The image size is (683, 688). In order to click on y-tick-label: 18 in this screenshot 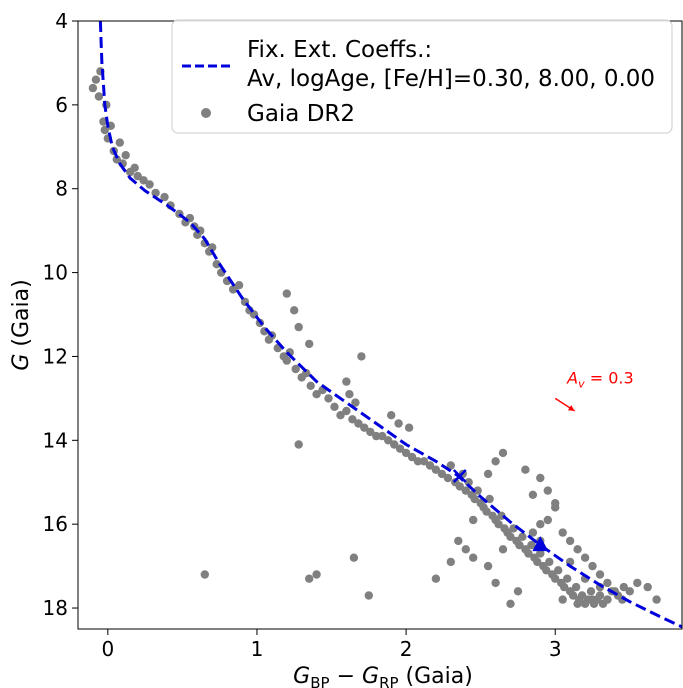, I will do `click(55, 608)`.